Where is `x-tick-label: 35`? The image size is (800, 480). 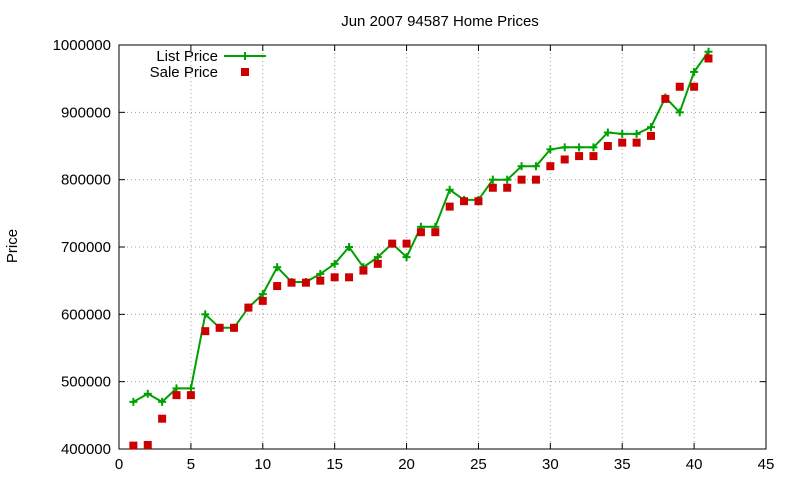
x-tick-label: 35 is located at coordinates (622, 464).